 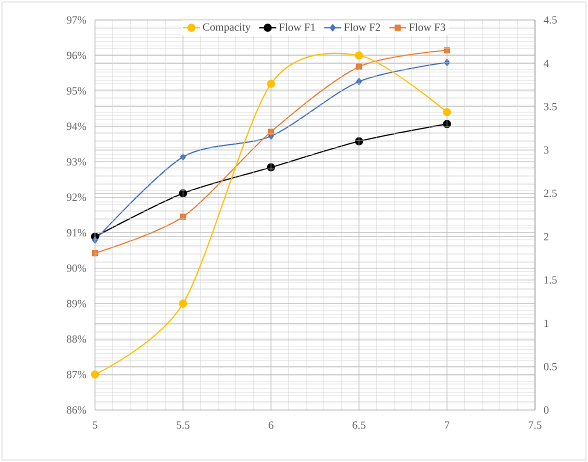 I want to click on y-tick-label: 95%, so click(x=76, y=91).